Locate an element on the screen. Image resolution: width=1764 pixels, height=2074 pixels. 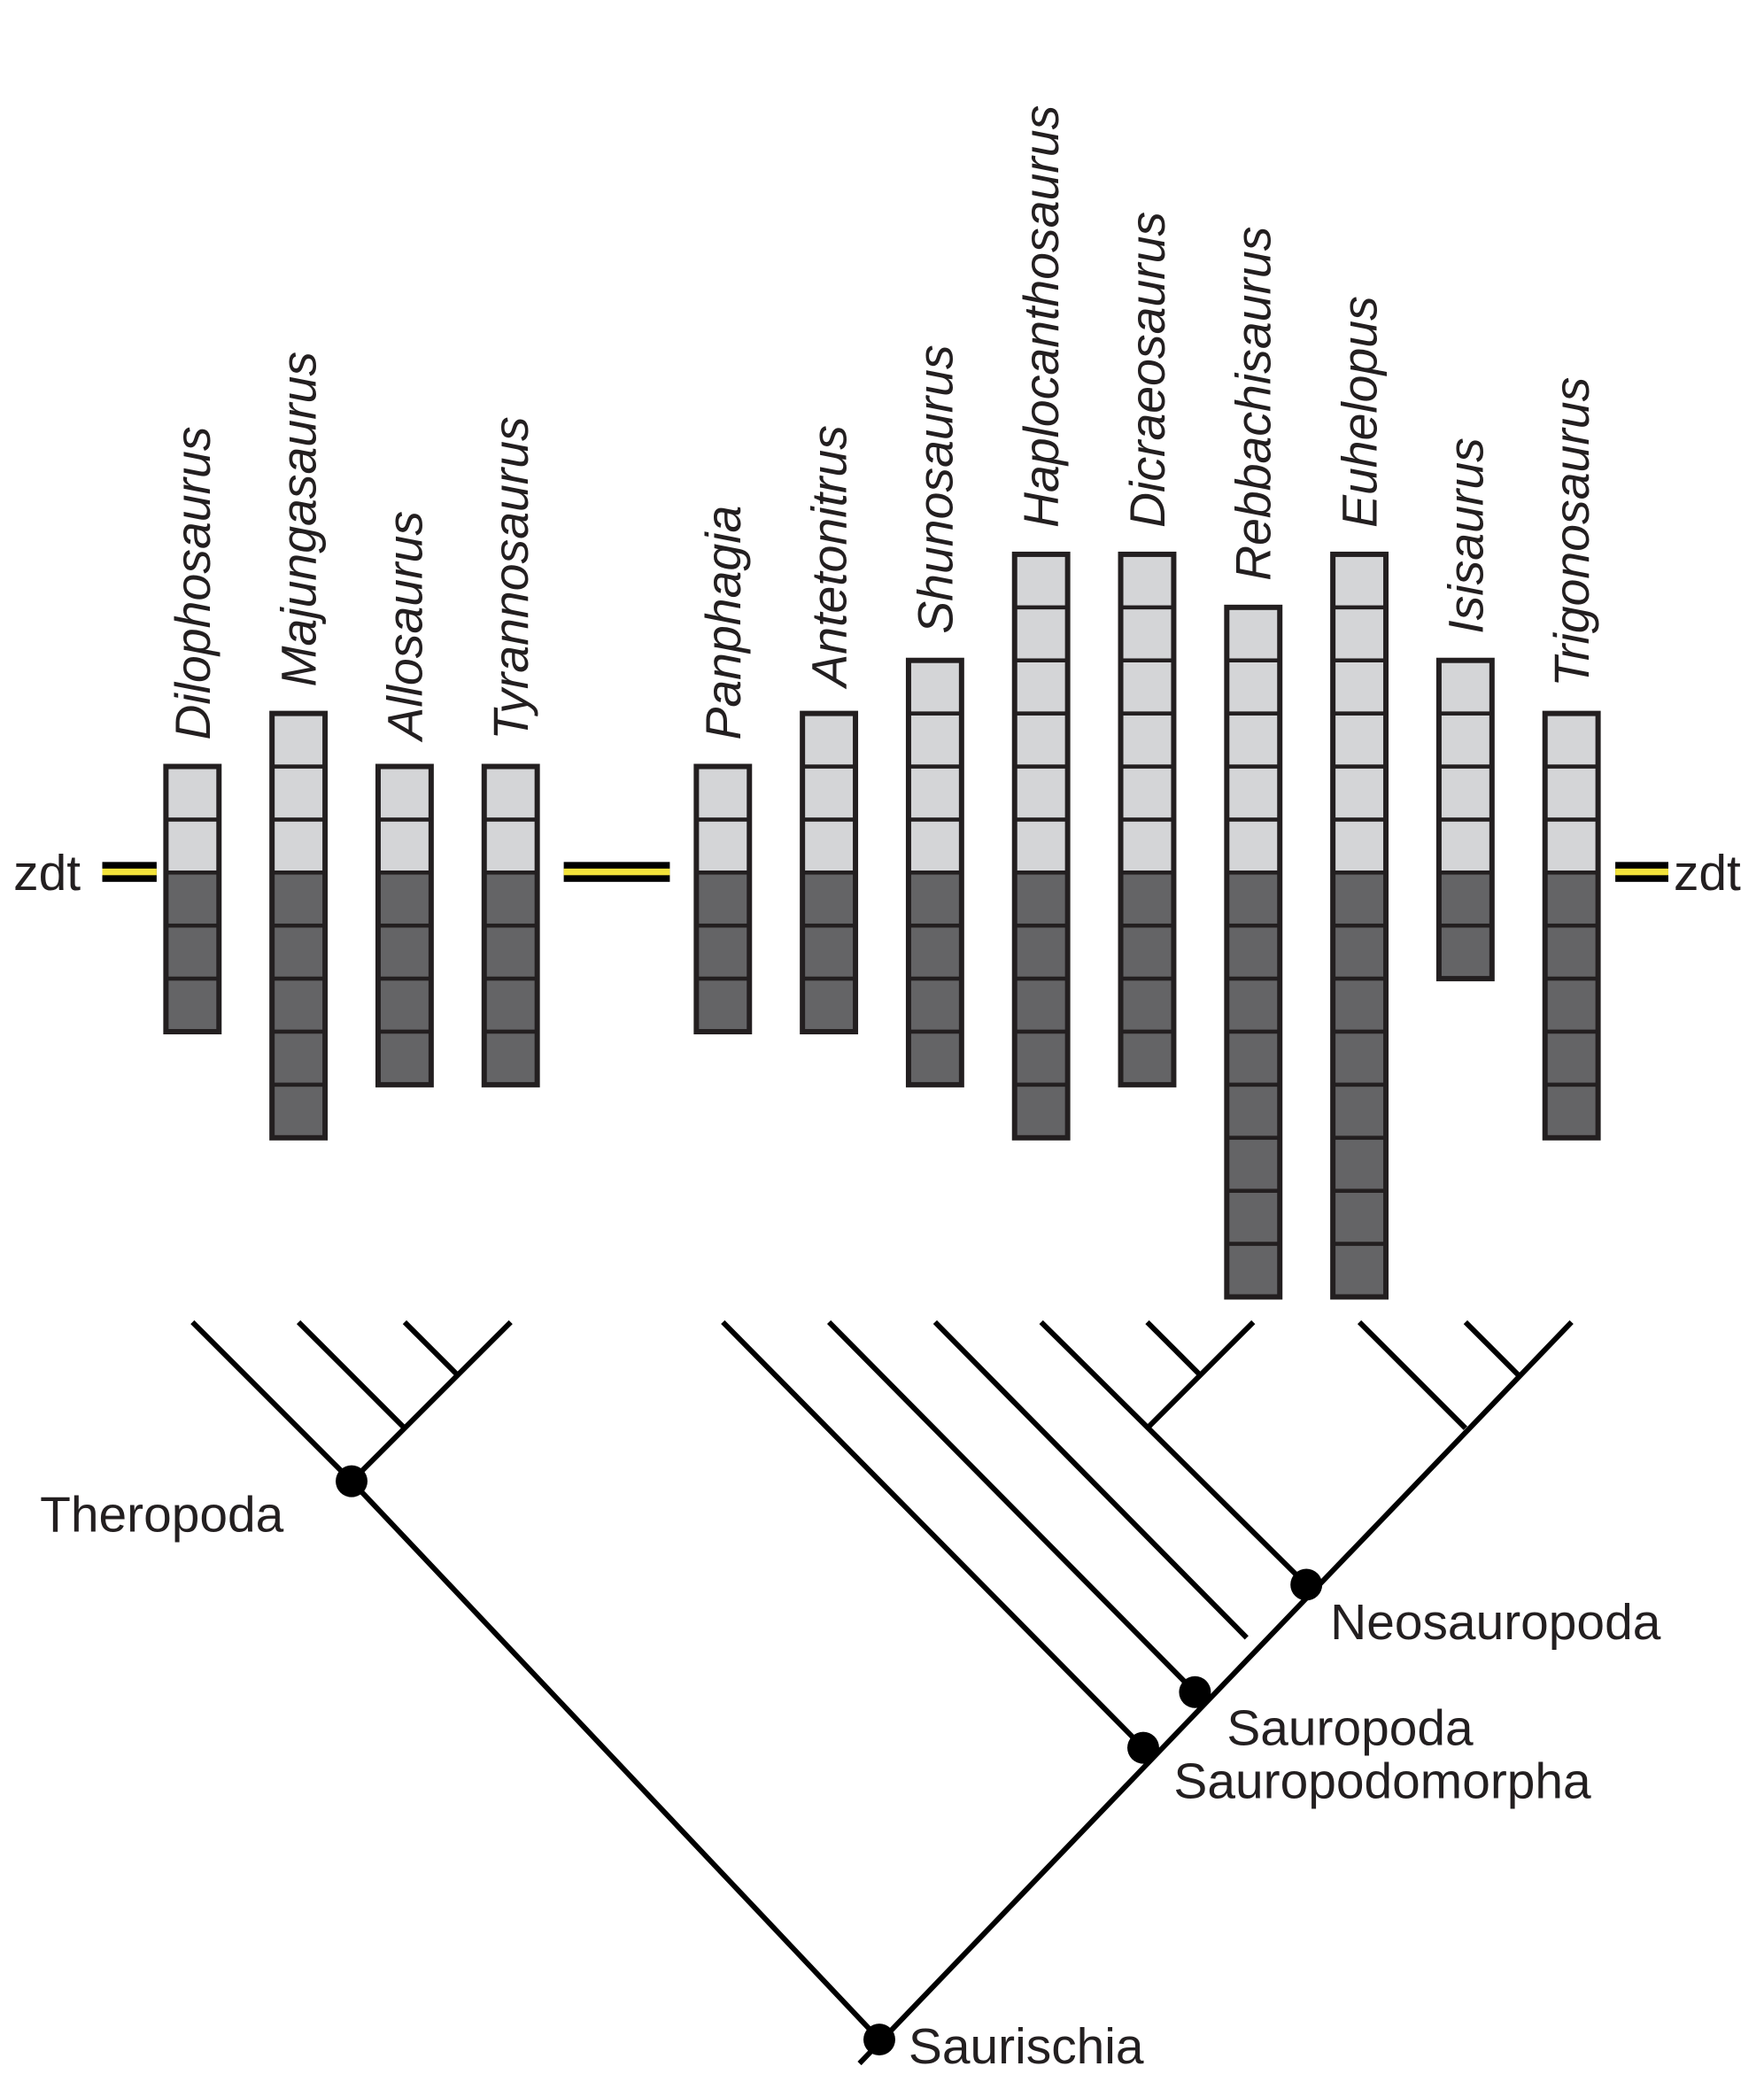
taxon-label: Euhelopus is located at coordinates (1360, 412).